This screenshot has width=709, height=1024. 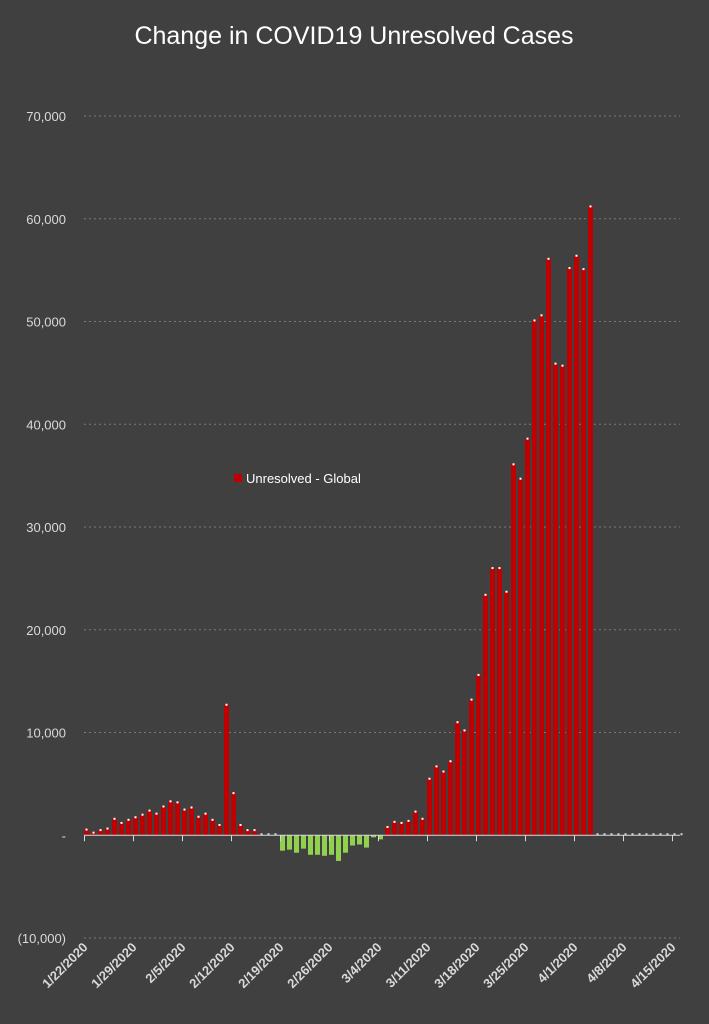 I want to click on x-tick-label: 2/26/2020, so click(x=310, y=966).